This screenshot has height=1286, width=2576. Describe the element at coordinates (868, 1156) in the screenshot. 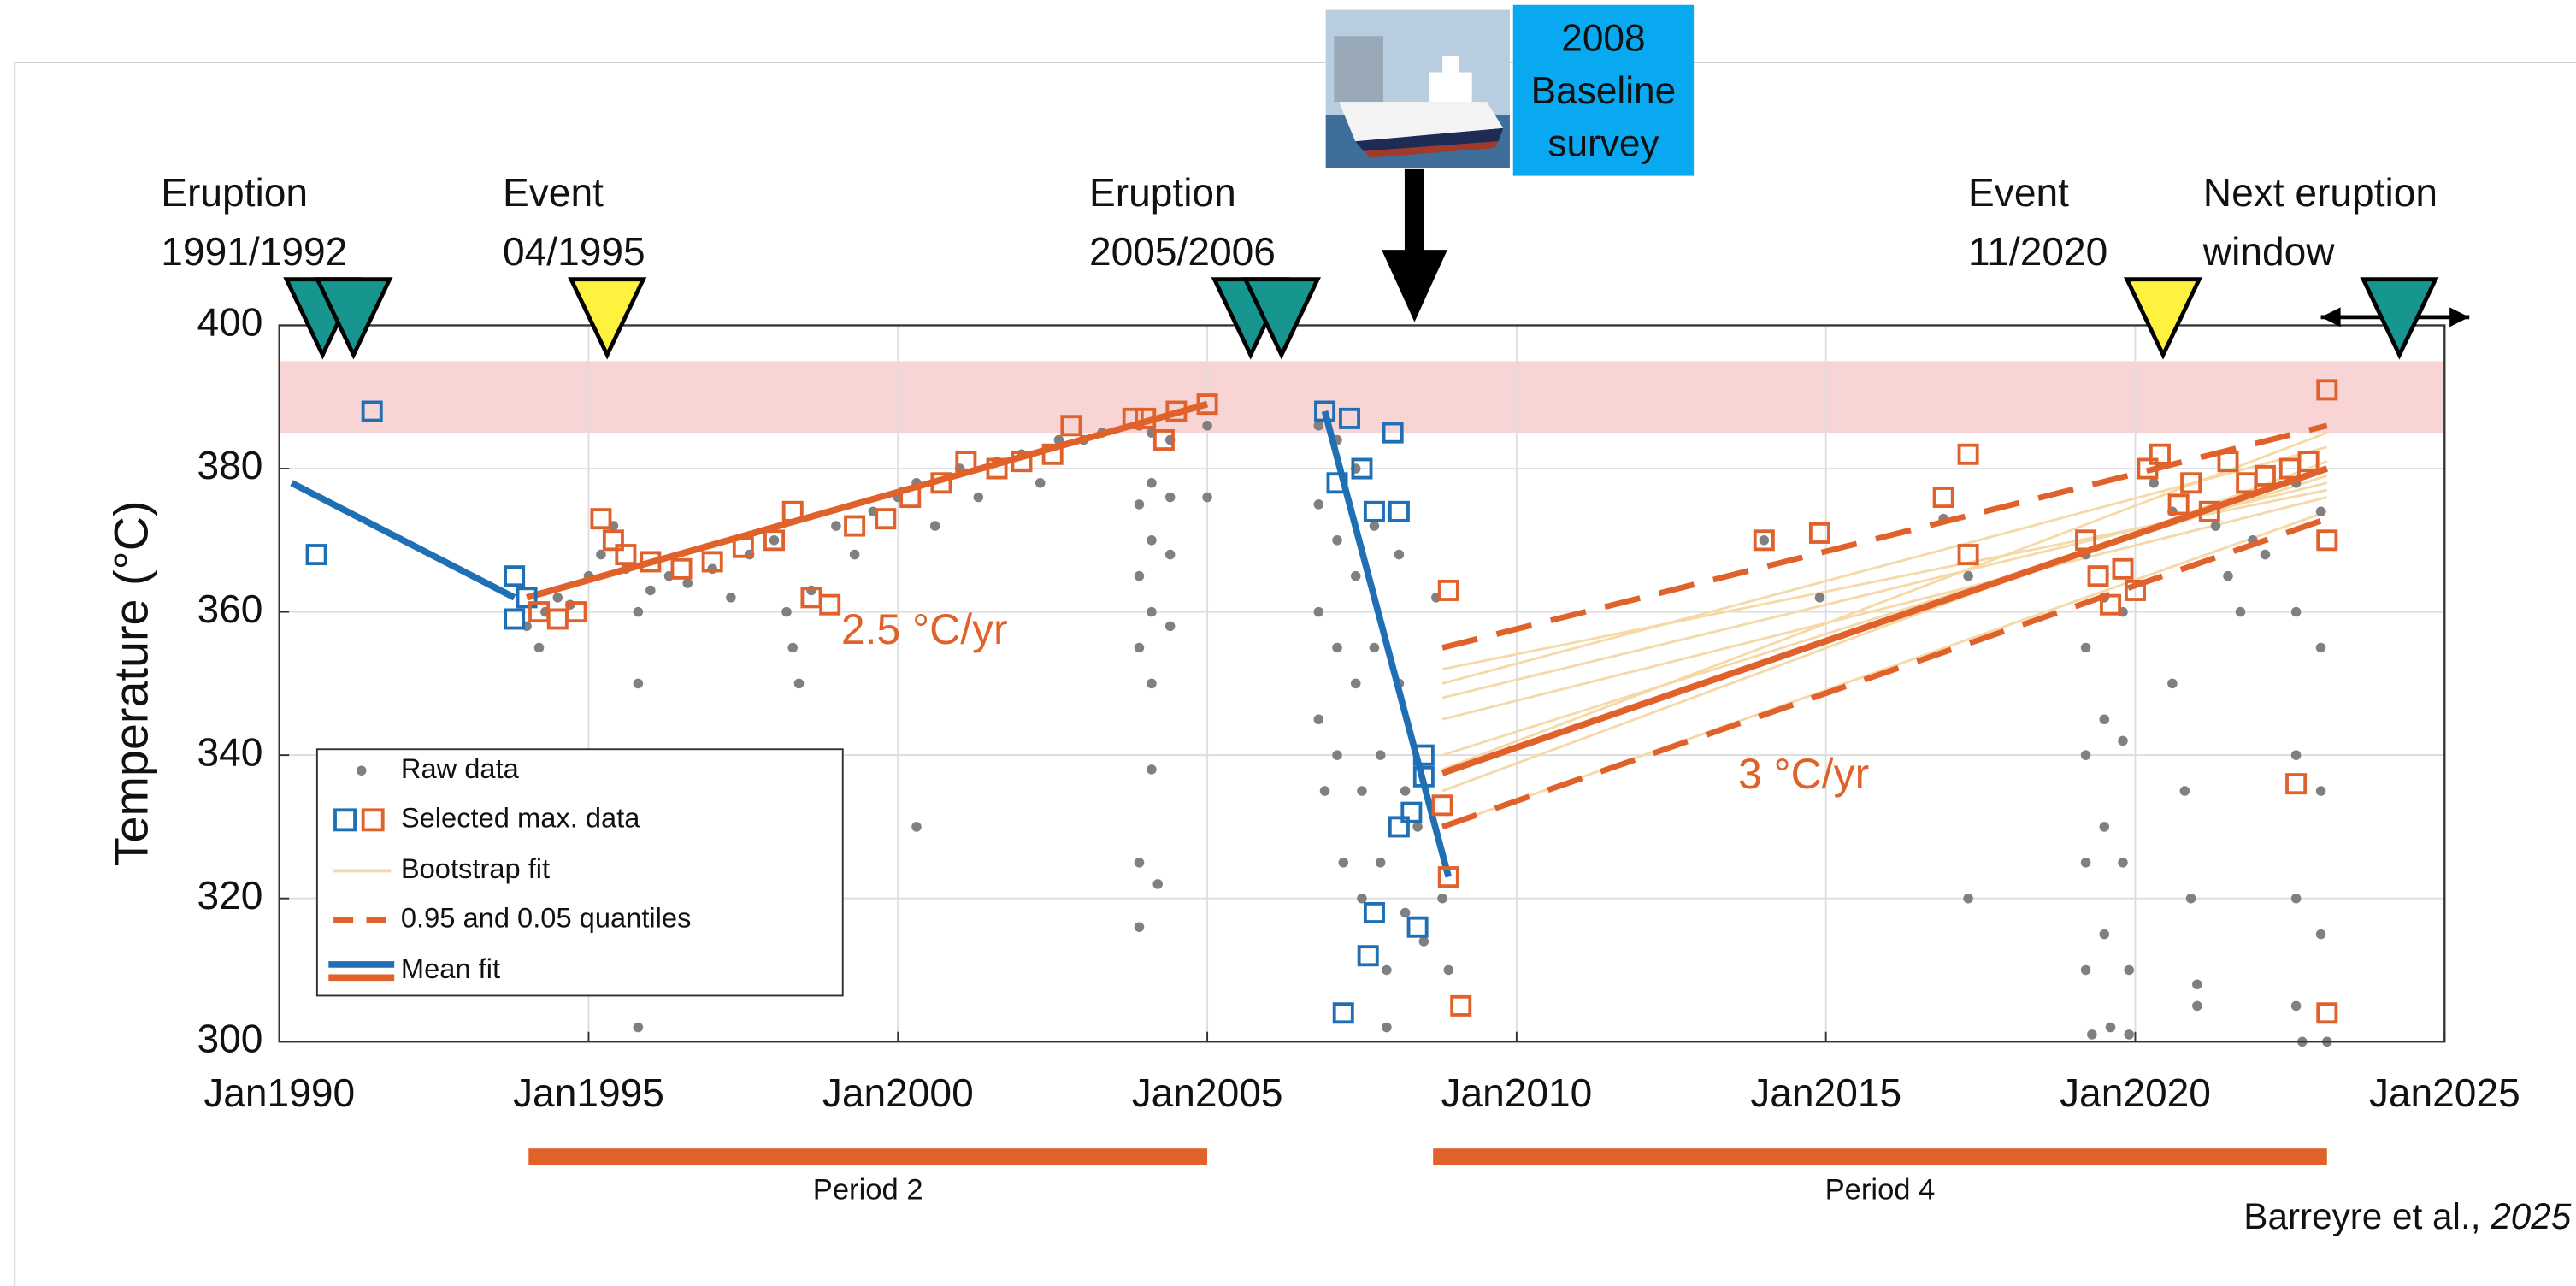

I see `period-bar` at that location.